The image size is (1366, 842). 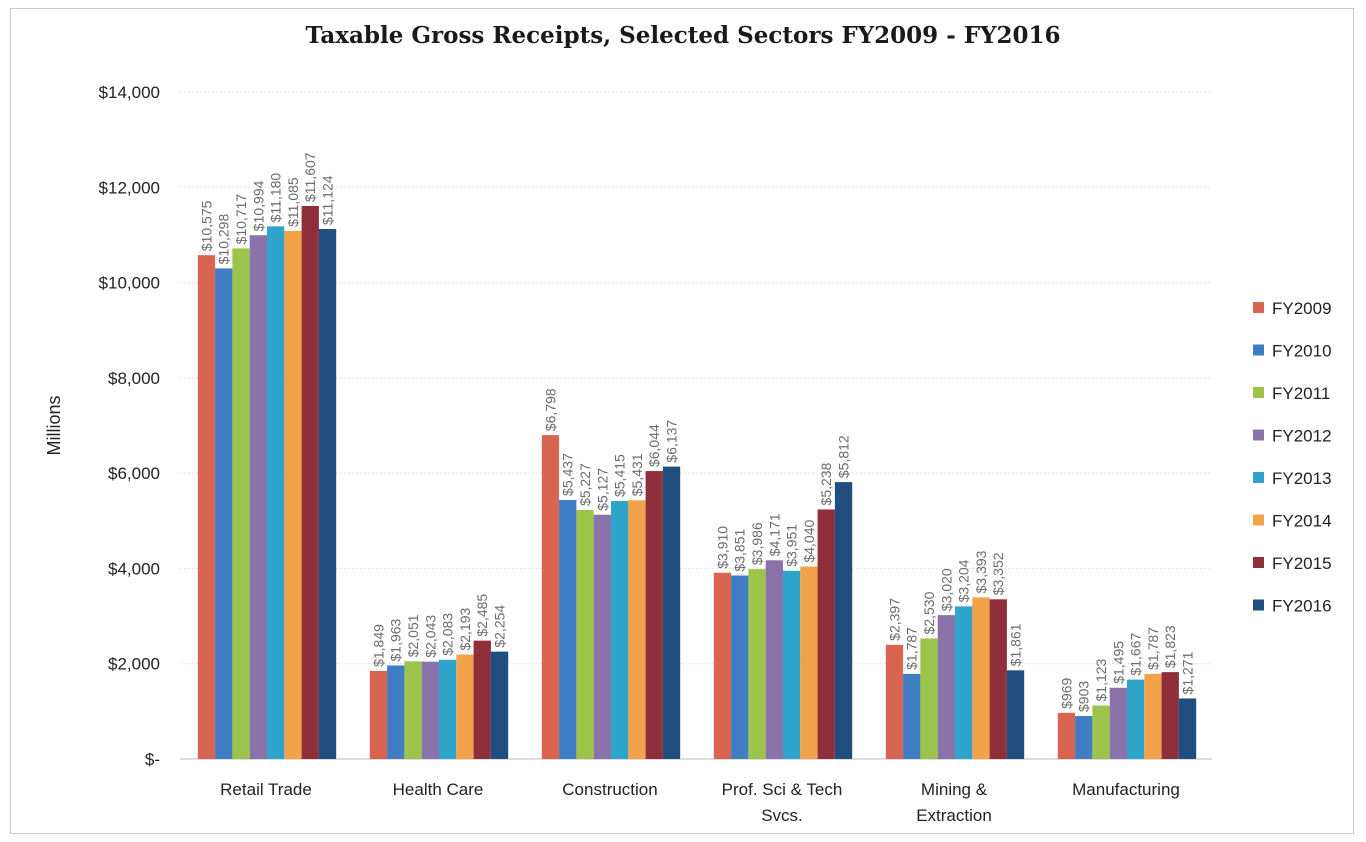 What do you see at coordinates (620, 475) in the screenshot?
I see `data-label: $5,415` at bounding box center [620, 475].